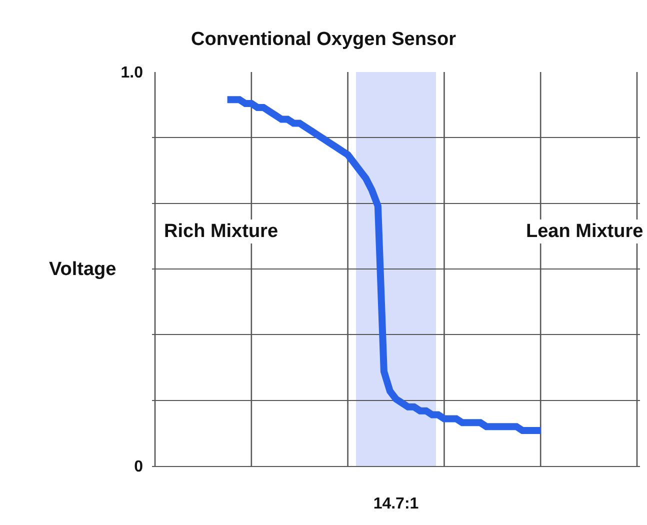  What do you see at coordinates (139, 467) in the screenshot?
I see `y-tick-label: 0` at bounding box center [139, 467].